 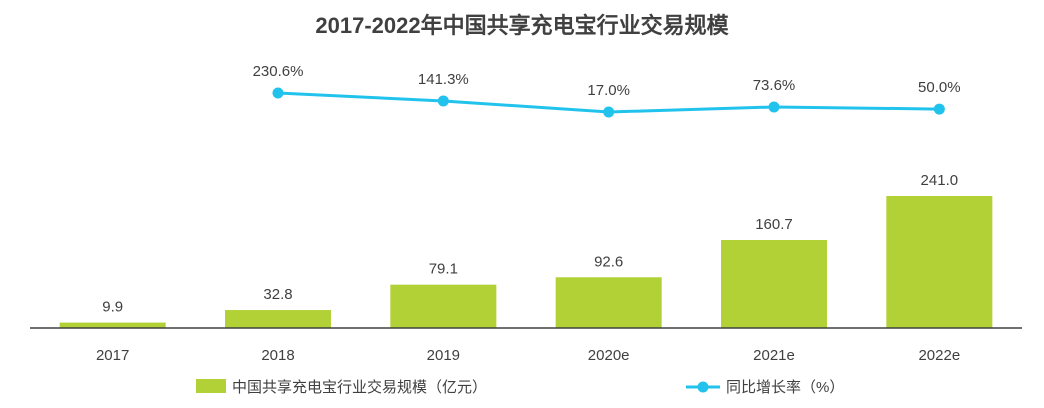 What do you see at coordinates (112, 355) in the screenshot?
I see `x-tick-label: 2017` at bounding box center [112, 355].